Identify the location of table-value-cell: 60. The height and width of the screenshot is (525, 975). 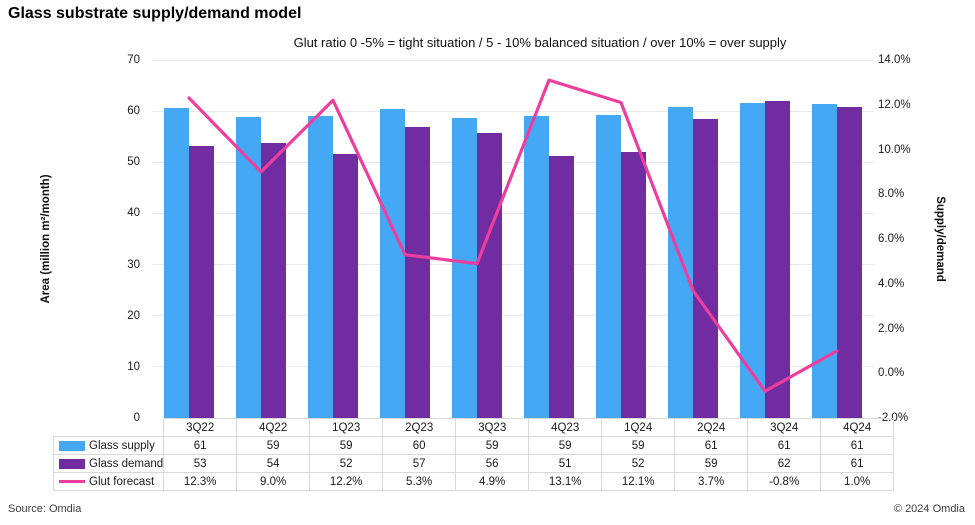
(419, 445).